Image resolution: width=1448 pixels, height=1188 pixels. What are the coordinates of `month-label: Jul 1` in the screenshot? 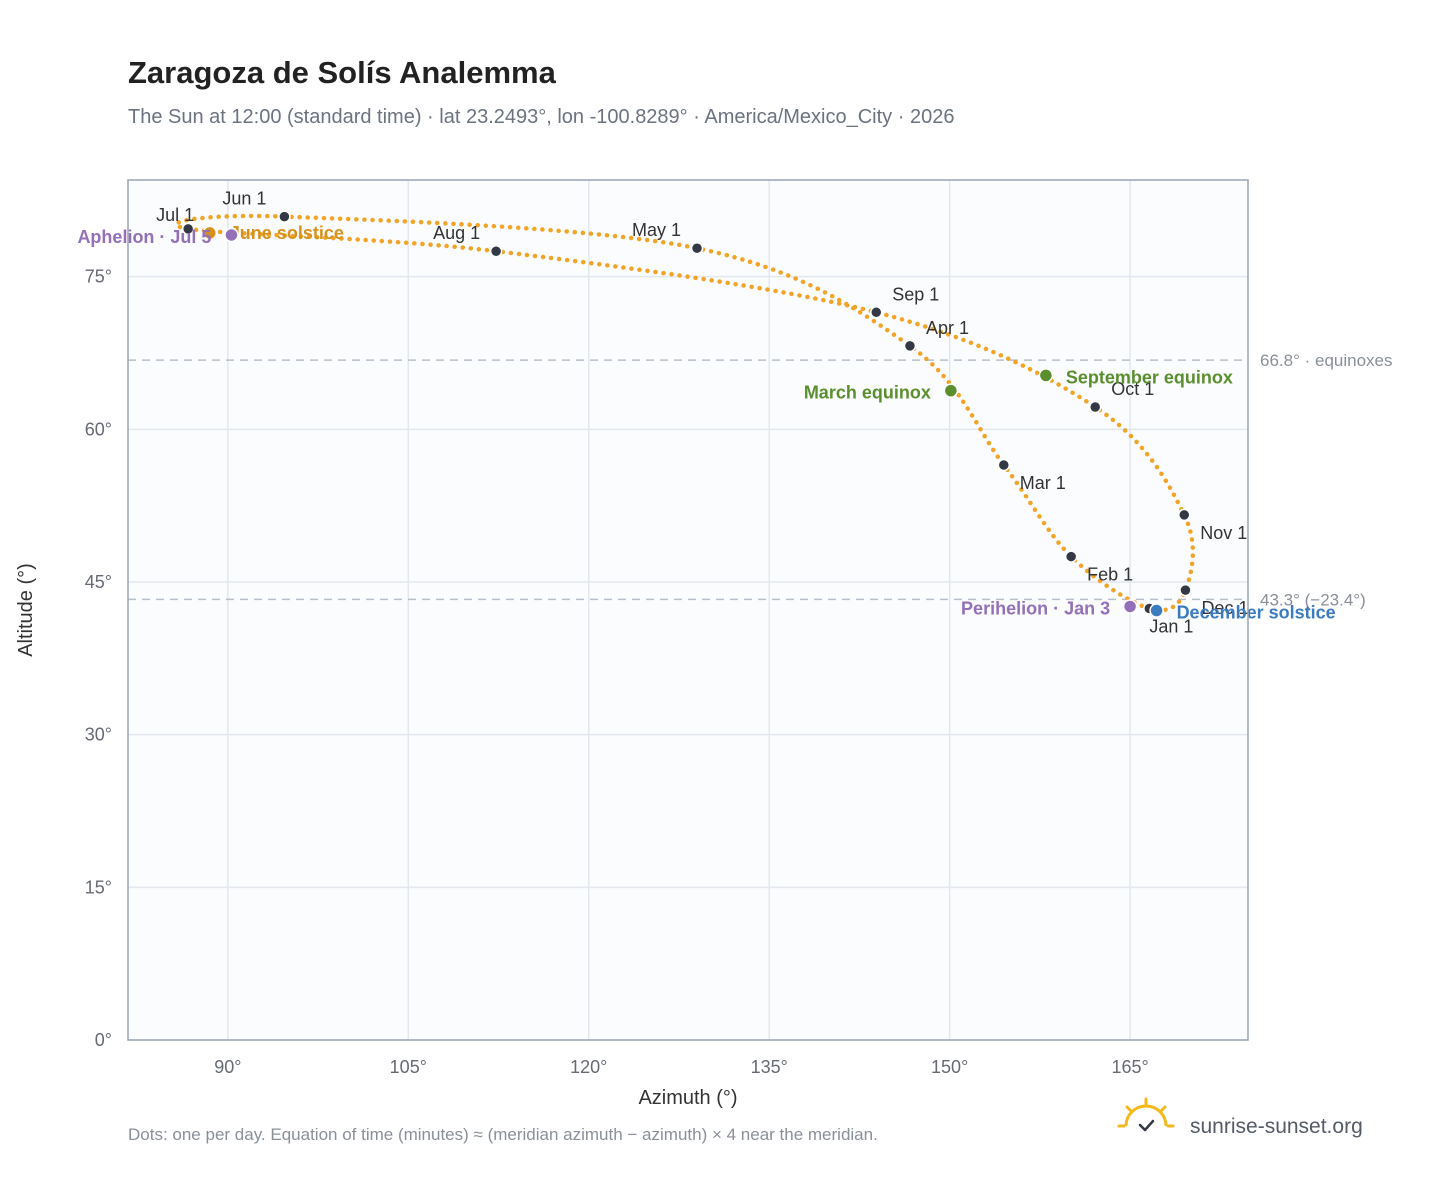 It's located at (175, 215).